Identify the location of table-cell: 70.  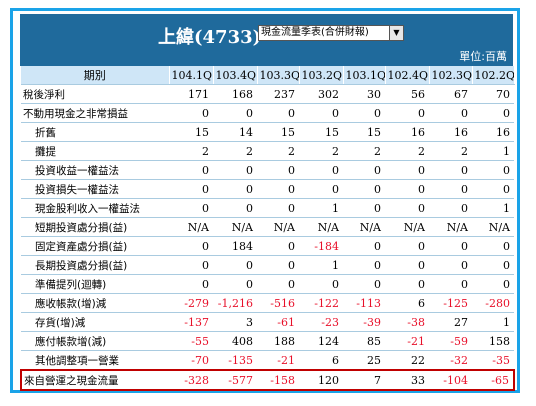
(493, 94).